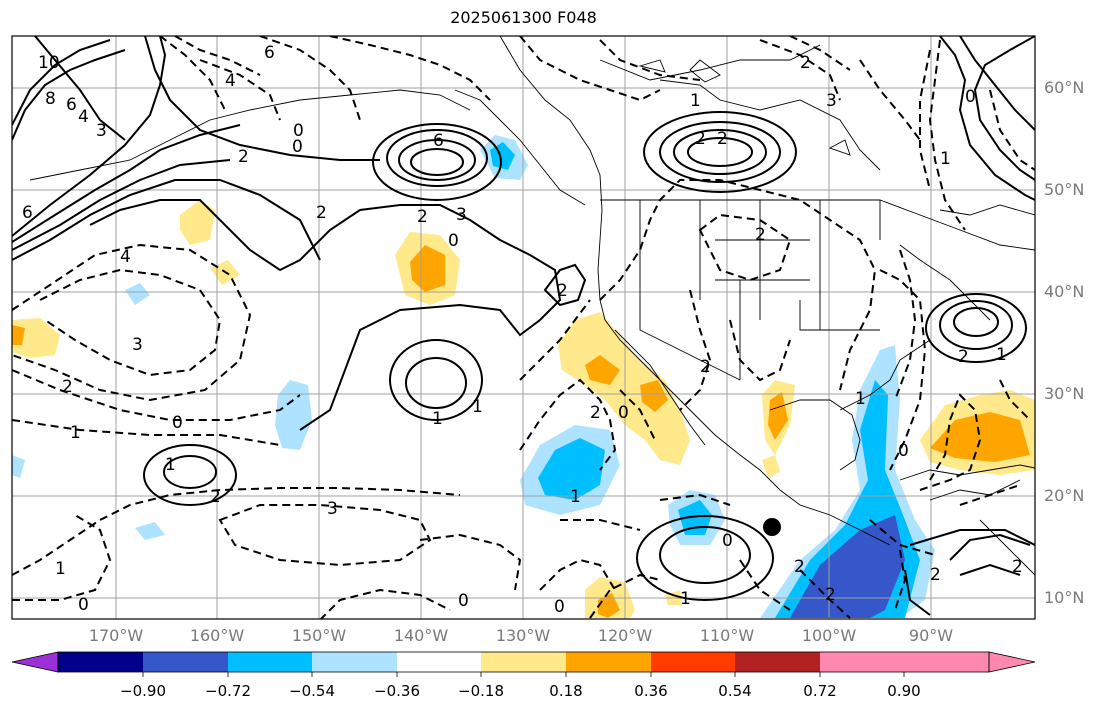 This screenshot has width=1105, height=712. What do you see at coordinates (829, 635) in the screenshot?
I see `lon-label: 100°W` at bounding box center [829, 635].